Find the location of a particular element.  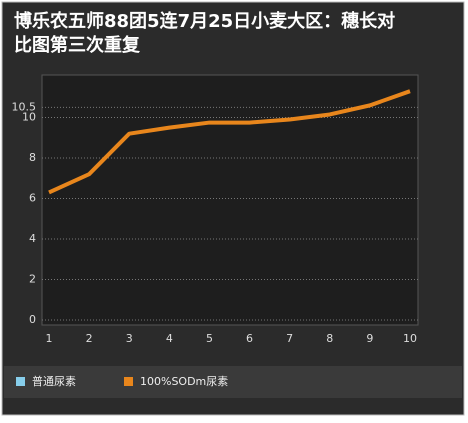

legend-label: 普通尿素 is located at coordinates (54, 381).